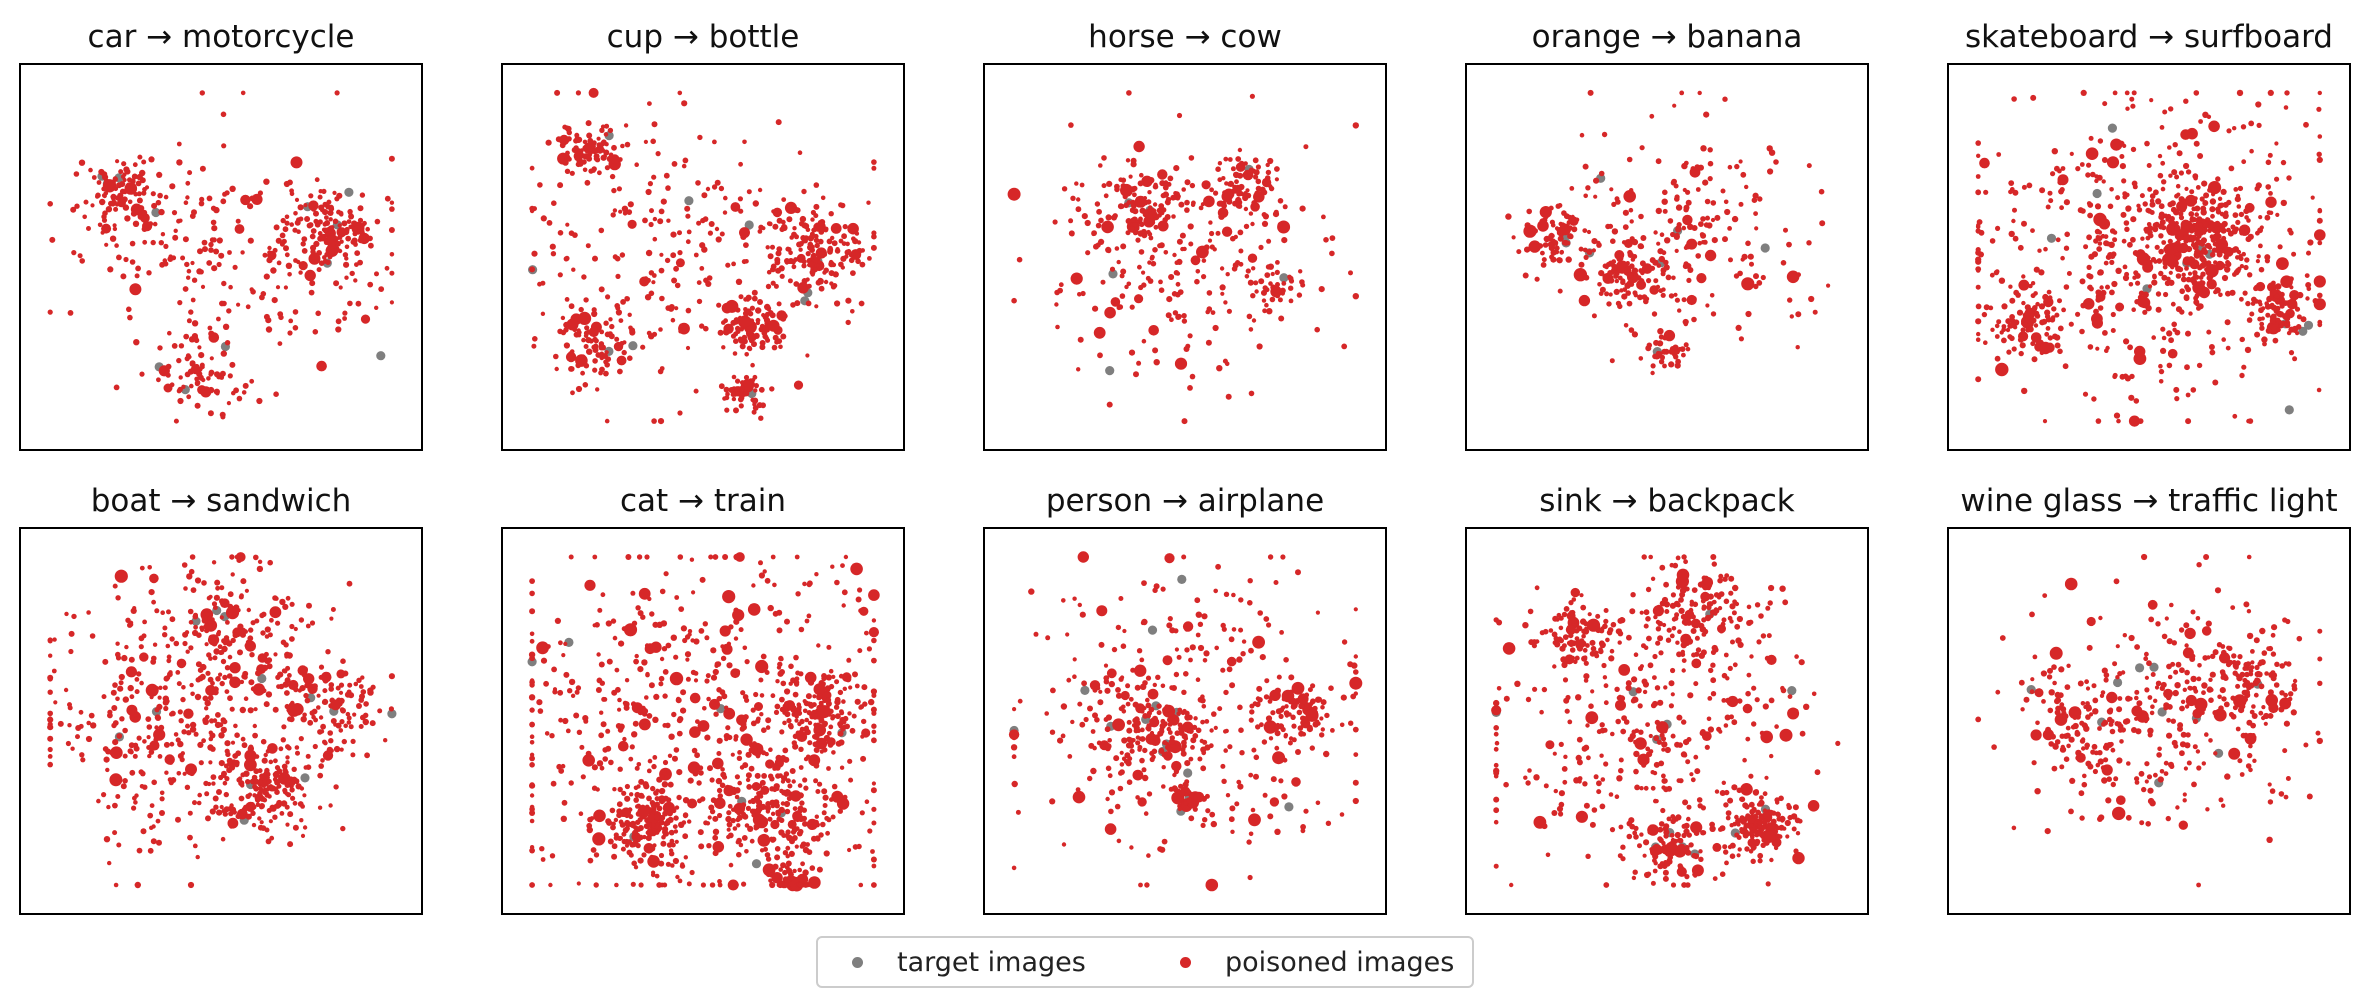 The image size is (2374, 1005). Describe the element at coordinates (221, 257) in the screenshot. I see `axes-frame` at that location.